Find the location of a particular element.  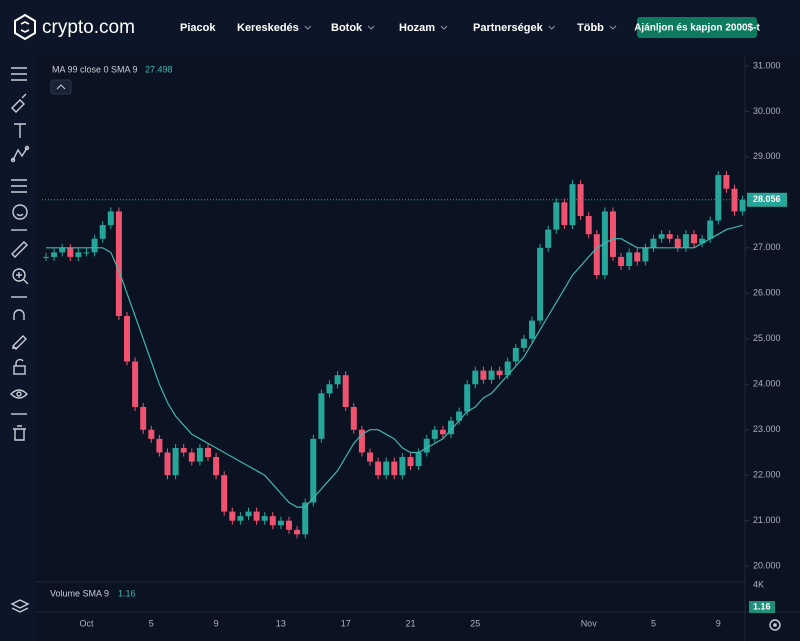

collapse-button is located at coordinates (61, 87).